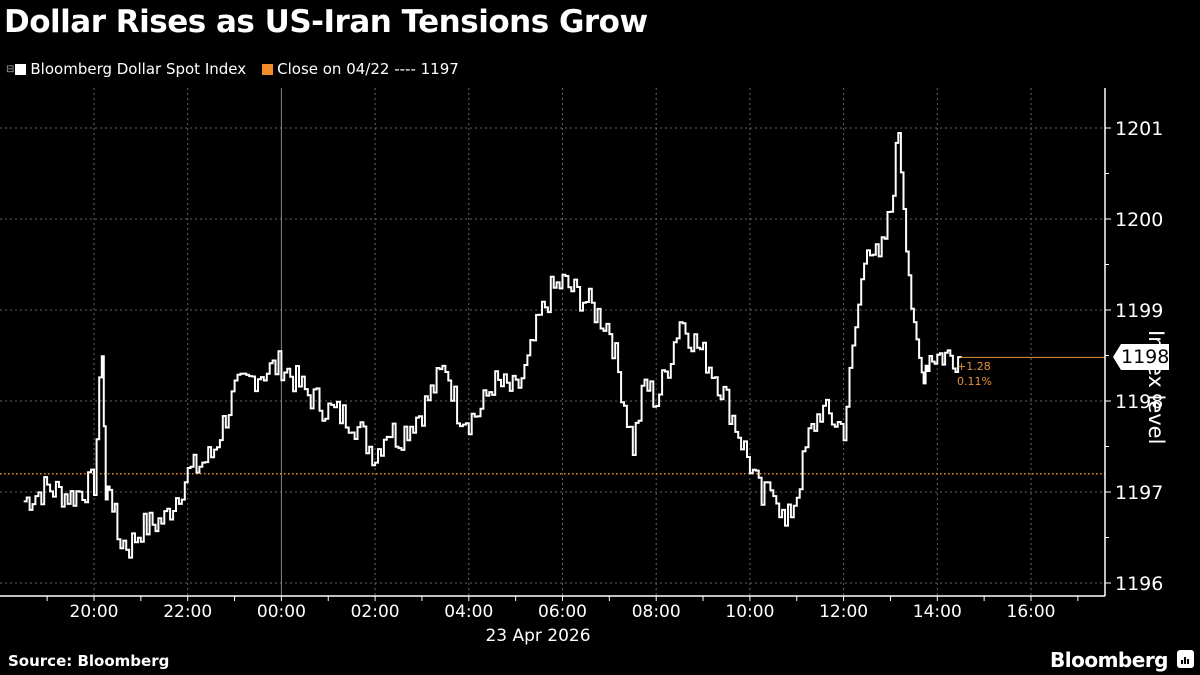  Describe the element at coordinates (537, 636) in the screenshot. I see `x-axis-date-label: 23 Apr 2026` at that location.